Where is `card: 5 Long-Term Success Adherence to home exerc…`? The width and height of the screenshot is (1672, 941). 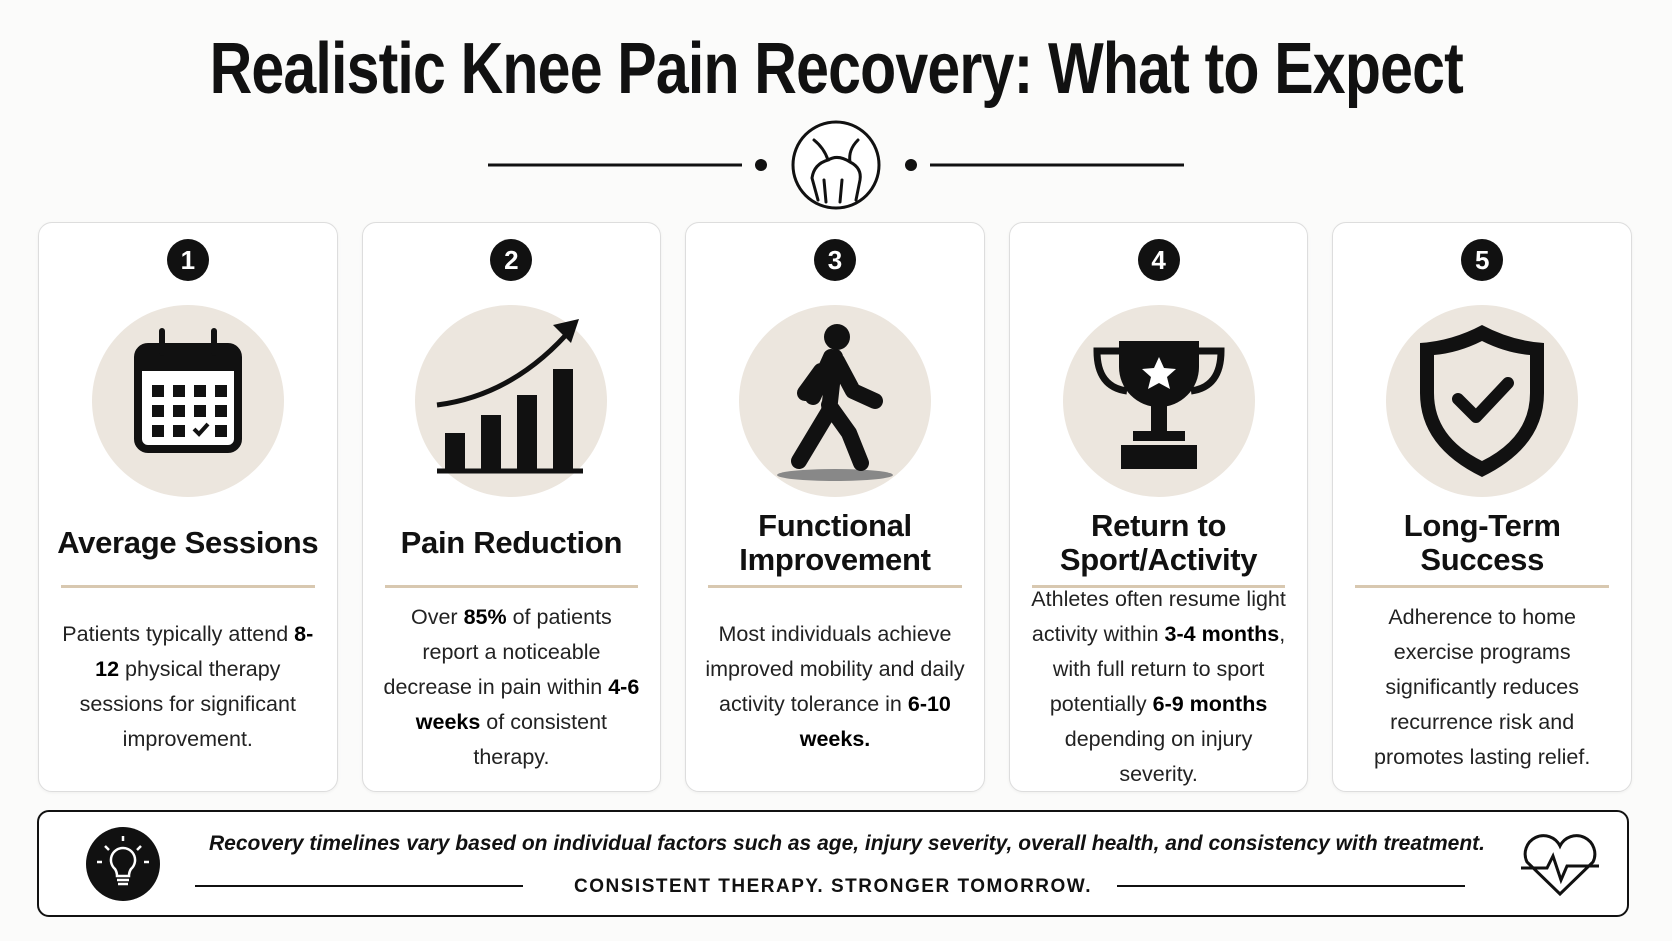 card: 5 Long-Term Success Adherence to home exerc… is located at coordinates (1482, 507).